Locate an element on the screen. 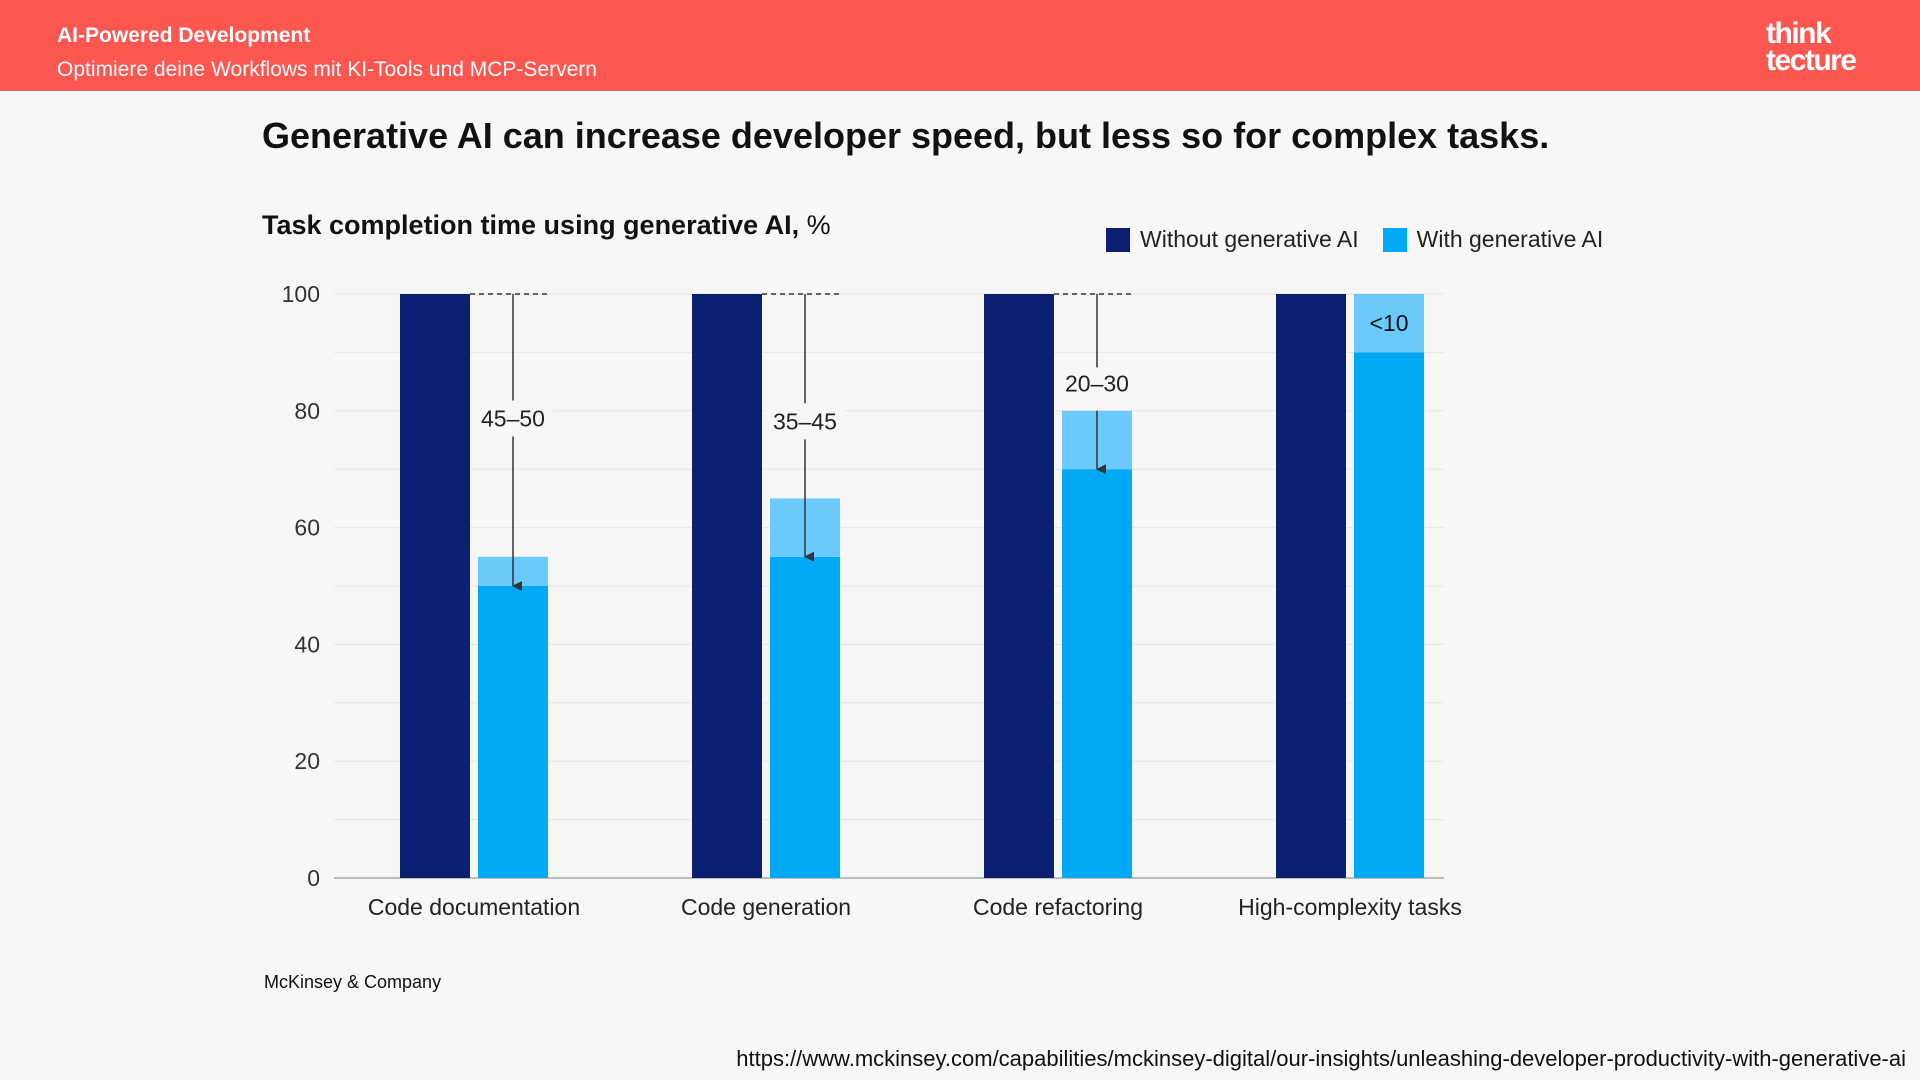 The image size is (1920, 1080). legend-label-without: Without generative AI is located at coordinates (1249, 239).